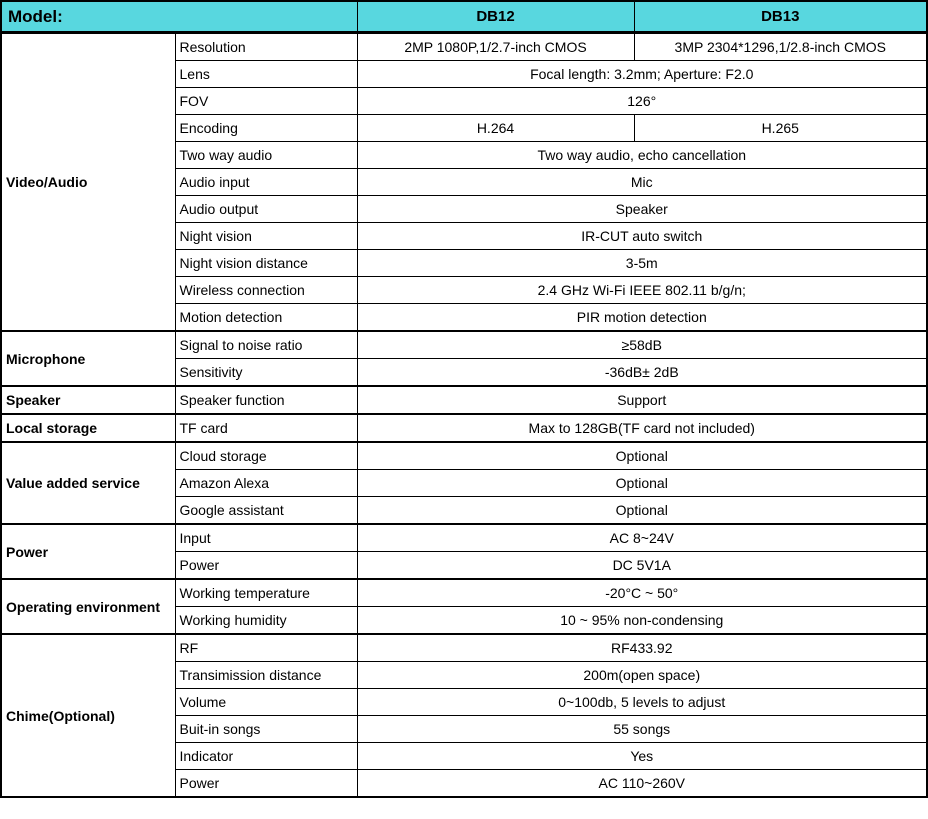 The image size is (928, 819). What do you see at coordinates (266, 182) in the screenshot?
I see `spec-cell: Audio input` at bounding box center [266, 182].